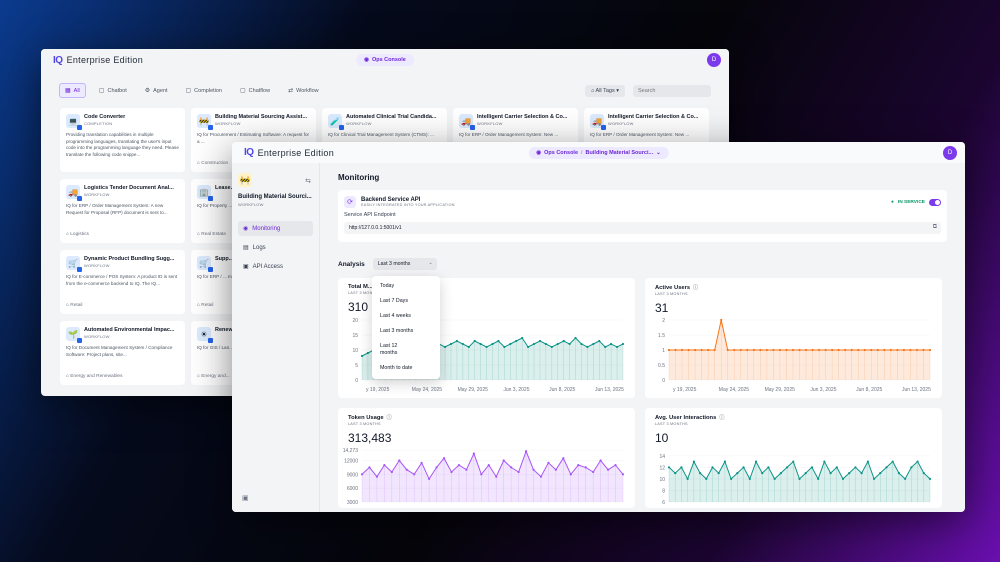 Image resolution: width=1000 pixels, height=562 pixels. What do you see at coordinates (94, 376) in the screenshot?
I see `card-tag: ⌂ Energy and Renewables` at bounding box center [94, 376].